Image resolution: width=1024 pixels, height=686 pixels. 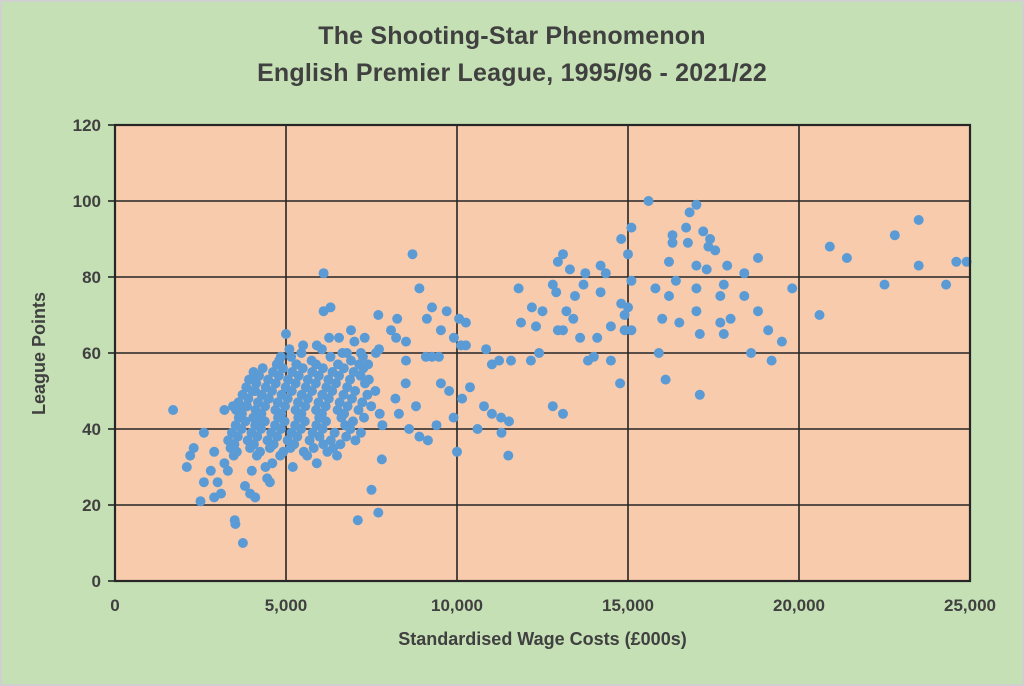 What do you see at coordinates (628, 605) in the screenshot?
I see `x-tick-label: 15,000` at bounding box center [628, 605].